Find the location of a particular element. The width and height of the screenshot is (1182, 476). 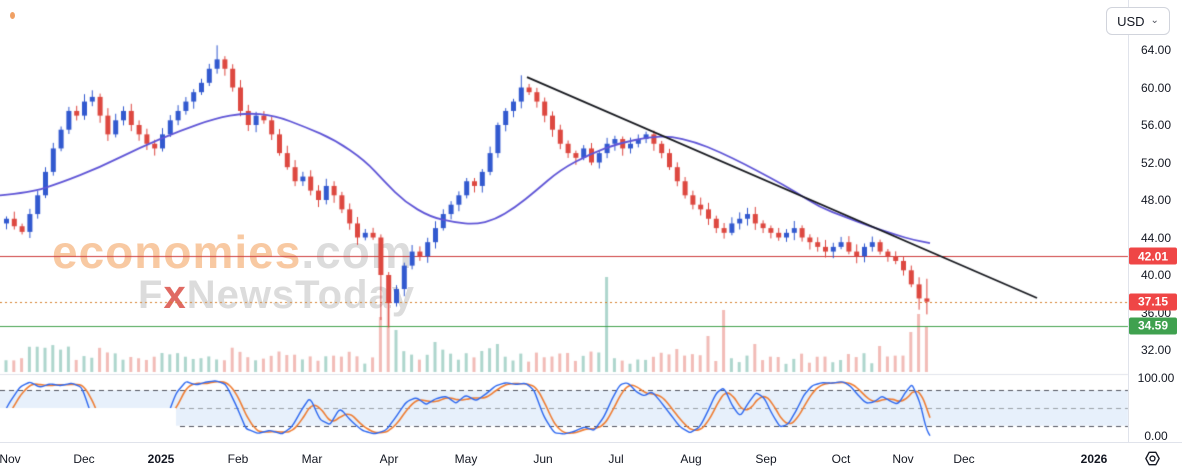

time-axis-label: Mar is located at coordinates (312, 459).